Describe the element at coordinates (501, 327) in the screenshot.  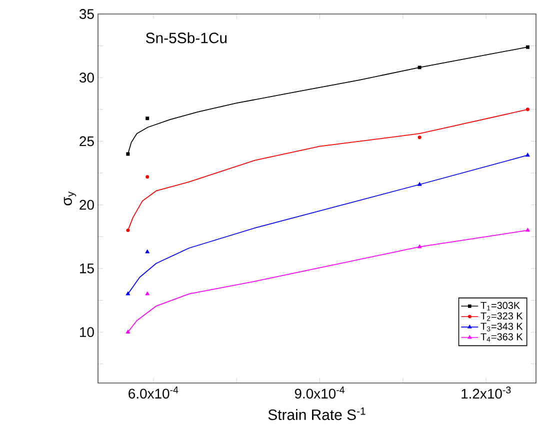
I see `legend-label: T$_{3}$=343 K` at that location.